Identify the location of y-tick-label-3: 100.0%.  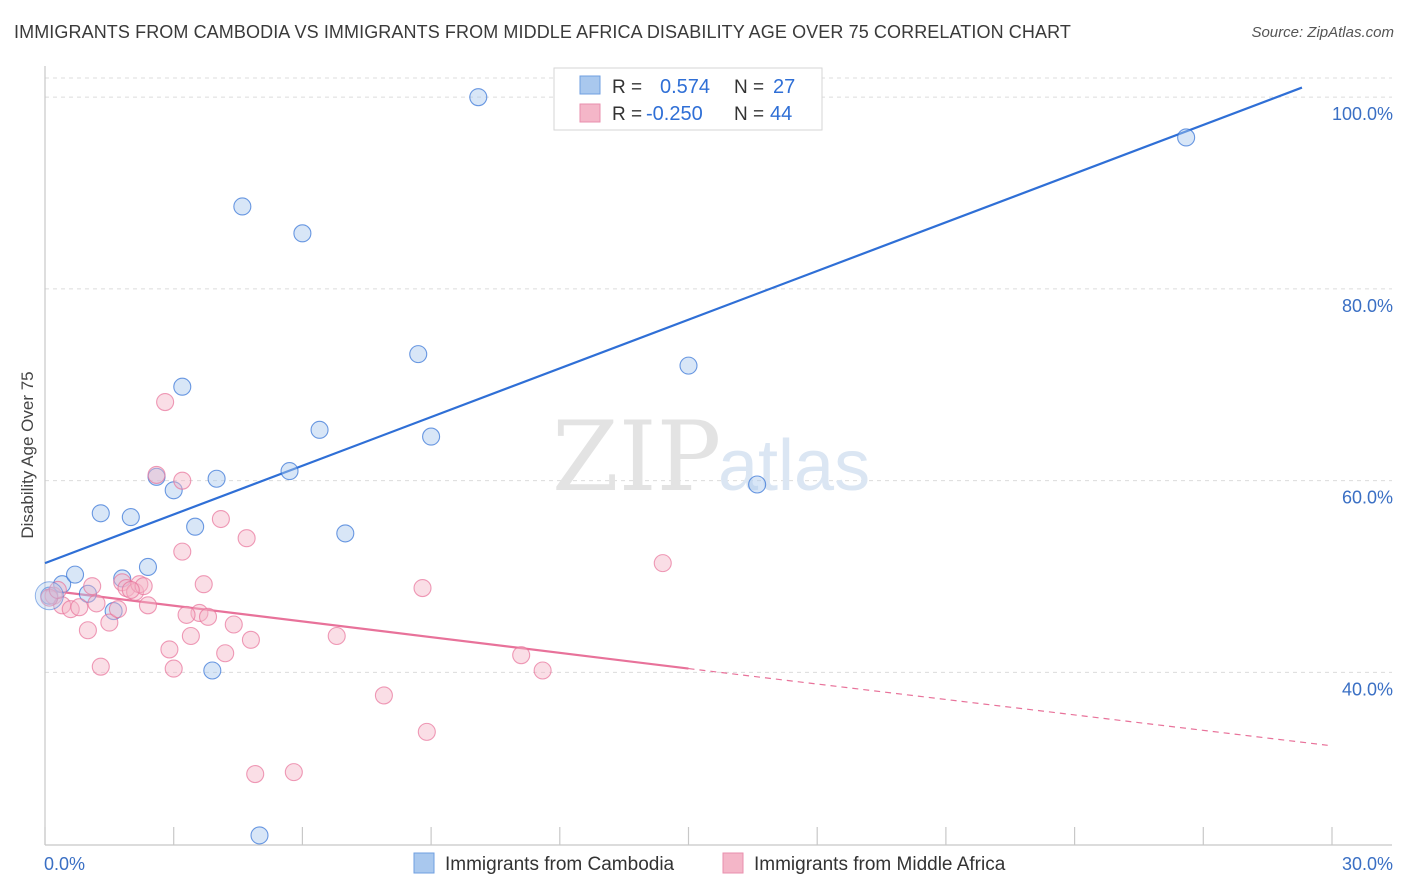
(1362, 114).